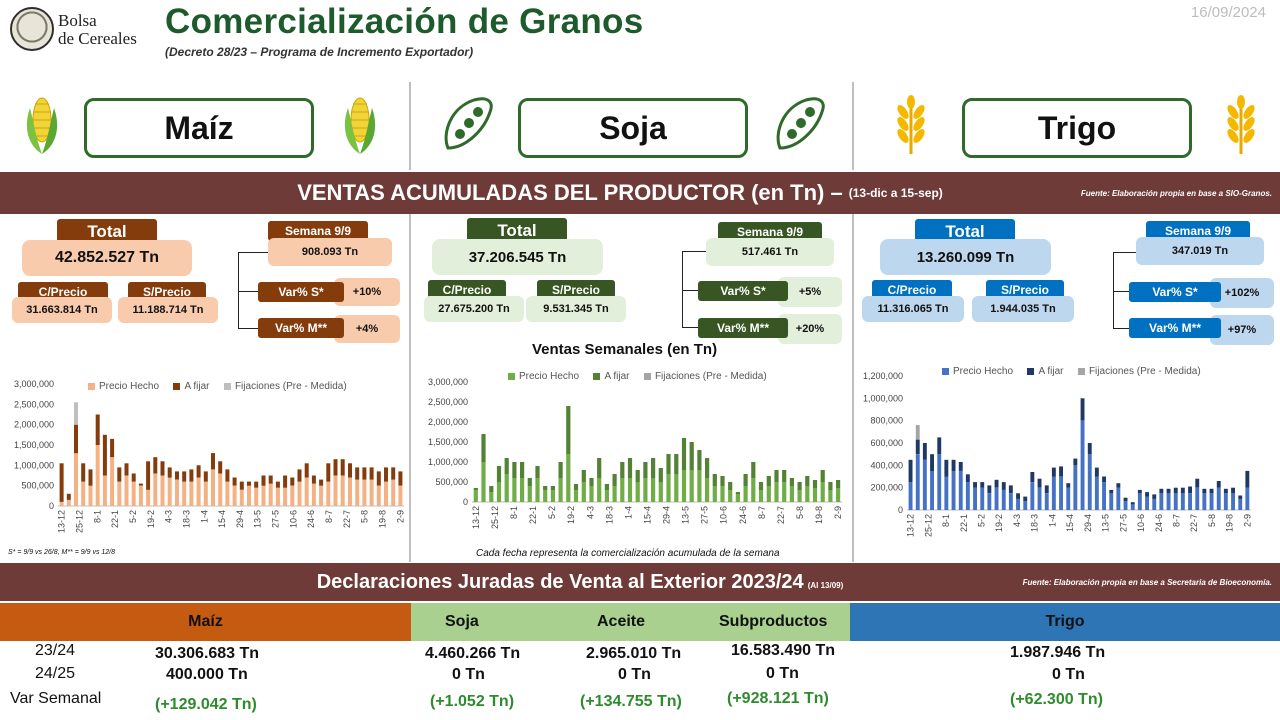 This screenshot has width=1280, height=720. Describe the element at coordinates (151, 519) in the screenshot. I see `x-tick-label: 19-2` at that location.